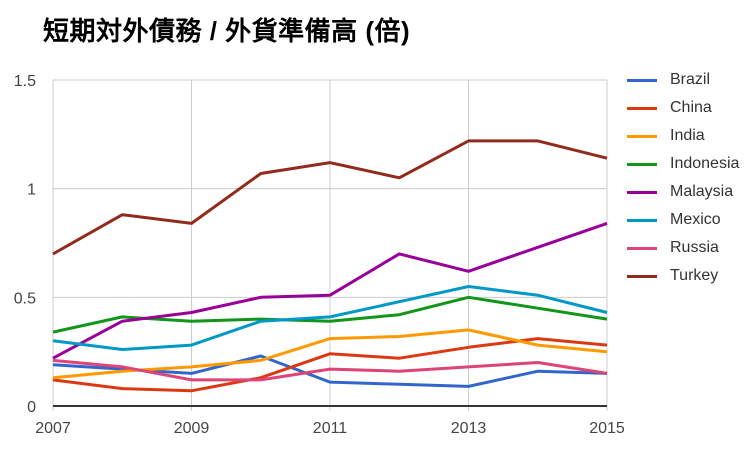  Describe the element at coordinates (25, 81) in the screenshot. I see `y-tick-label-1.5: 1.5` at that location.